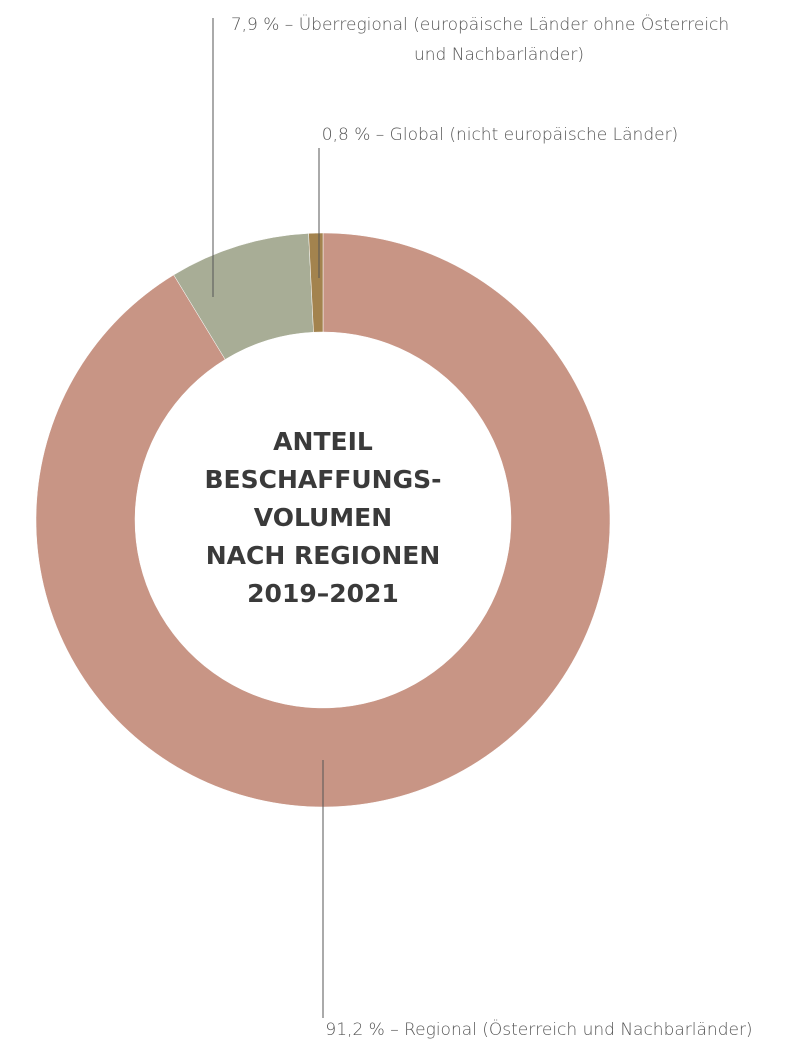 This screenshot has width=809, height=1046. I want to click on center-title: 2019–2021, so click(323, 593).